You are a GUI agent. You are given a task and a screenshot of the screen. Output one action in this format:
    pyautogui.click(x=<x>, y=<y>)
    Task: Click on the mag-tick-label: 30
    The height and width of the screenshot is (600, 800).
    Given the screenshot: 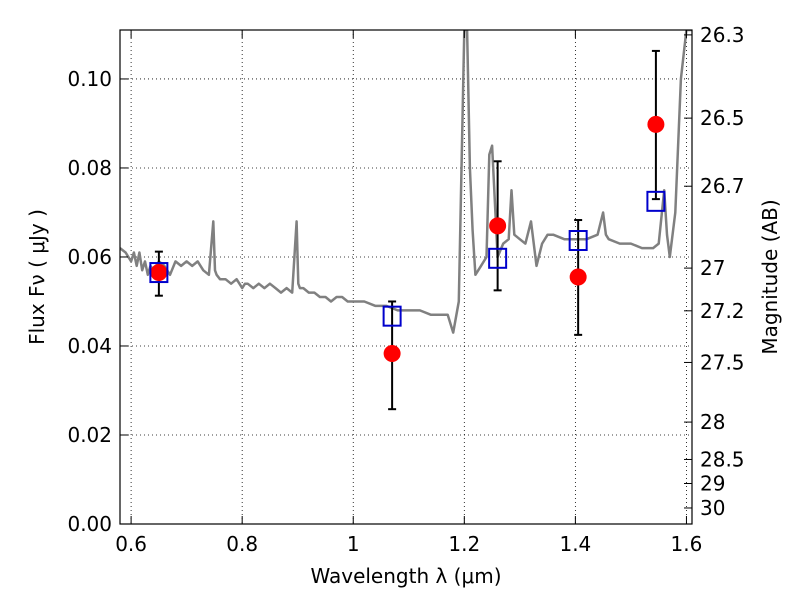 What is the action you would take?
    pyautogui.click(x=712, y=508)
    